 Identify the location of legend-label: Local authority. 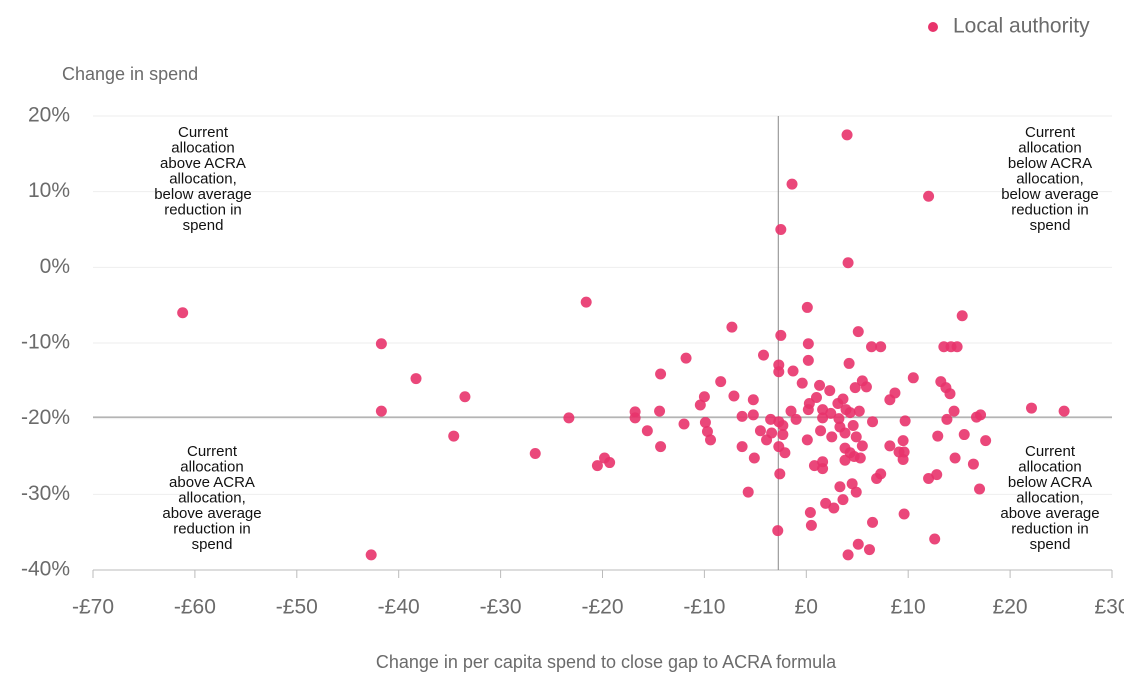
(1021, 26).